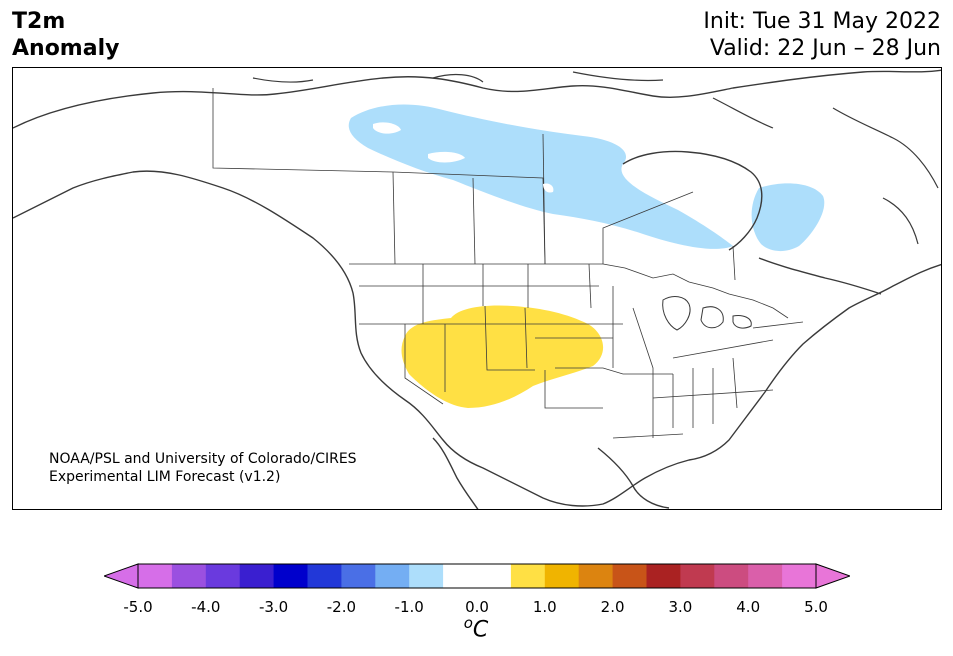 Image resolution: width=953 pixels, height=656 pixels. What do you see at coordinates (788, 217) in the screenshot?
I see `anomaly-quebec-cold` at bounding box center [788, 217].